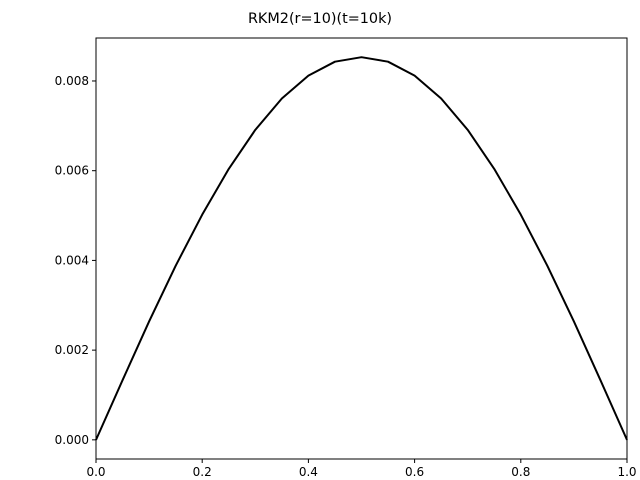  I want to click on y-tick-label: 0.006, so click(72, 171).